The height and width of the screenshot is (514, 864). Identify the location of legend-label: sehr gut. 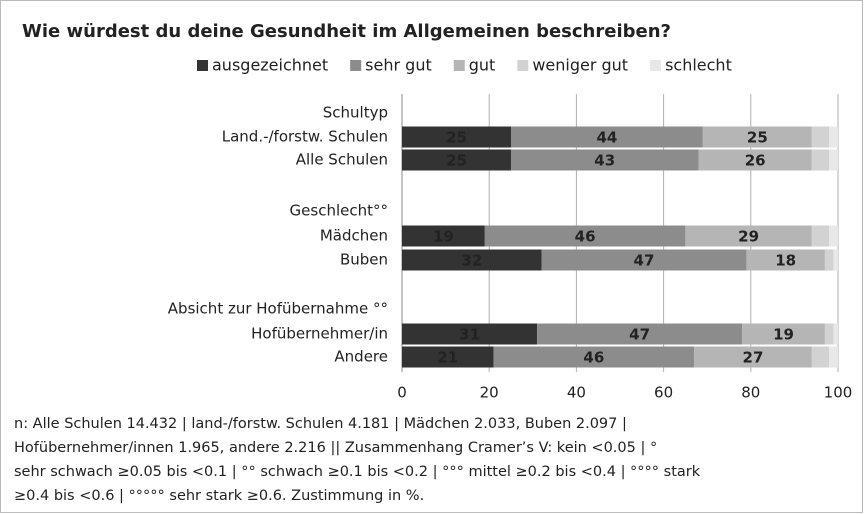
(398, 65).